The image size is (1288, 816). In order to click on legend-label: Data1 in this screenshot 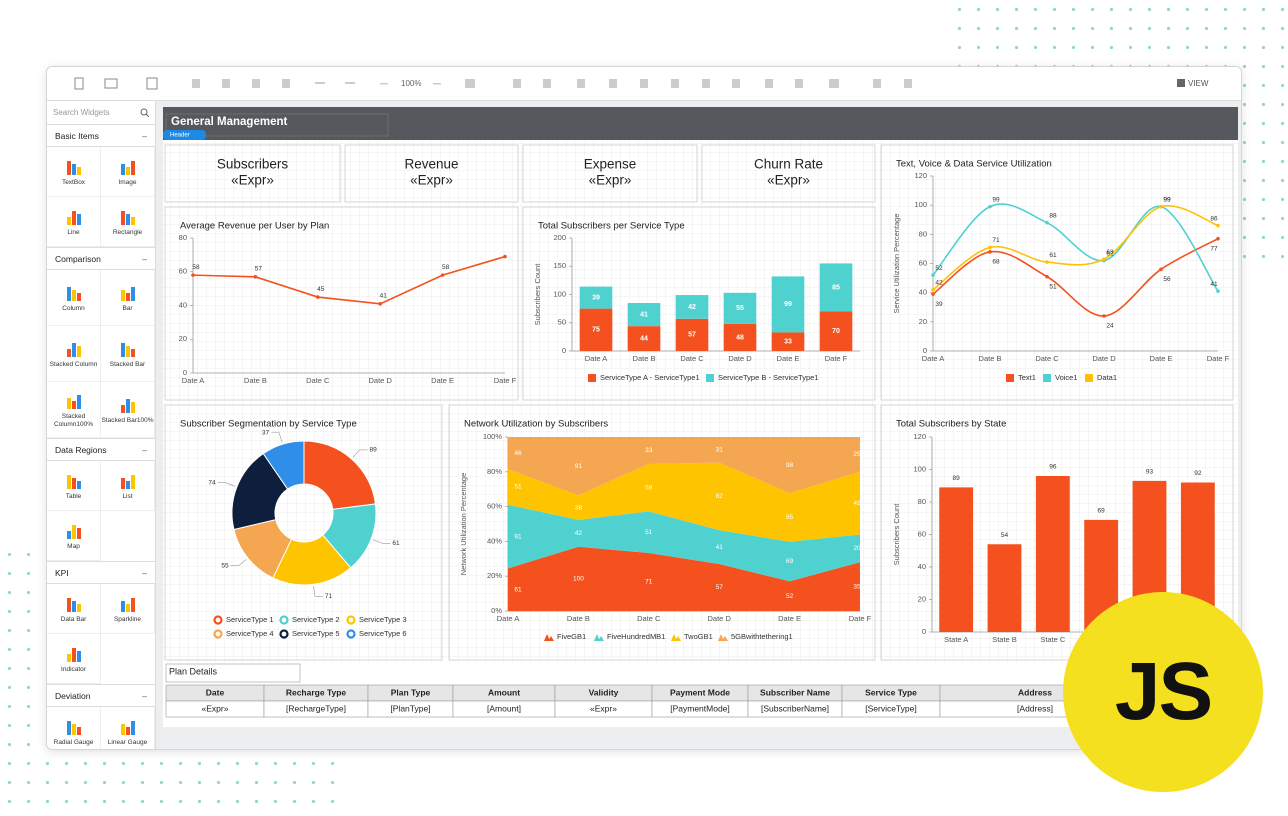, I will do `click(1107, 377)`.